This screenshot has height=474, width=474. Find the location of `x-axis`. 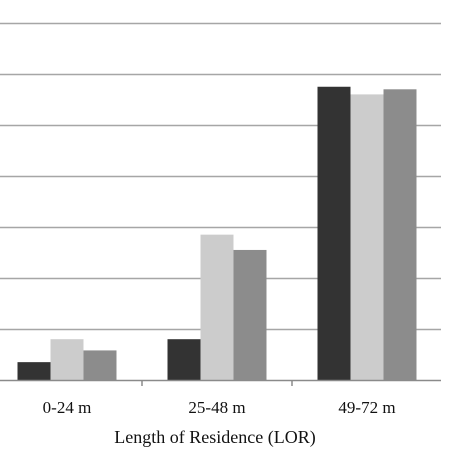

x-axis is located at coordinates (220, 382).